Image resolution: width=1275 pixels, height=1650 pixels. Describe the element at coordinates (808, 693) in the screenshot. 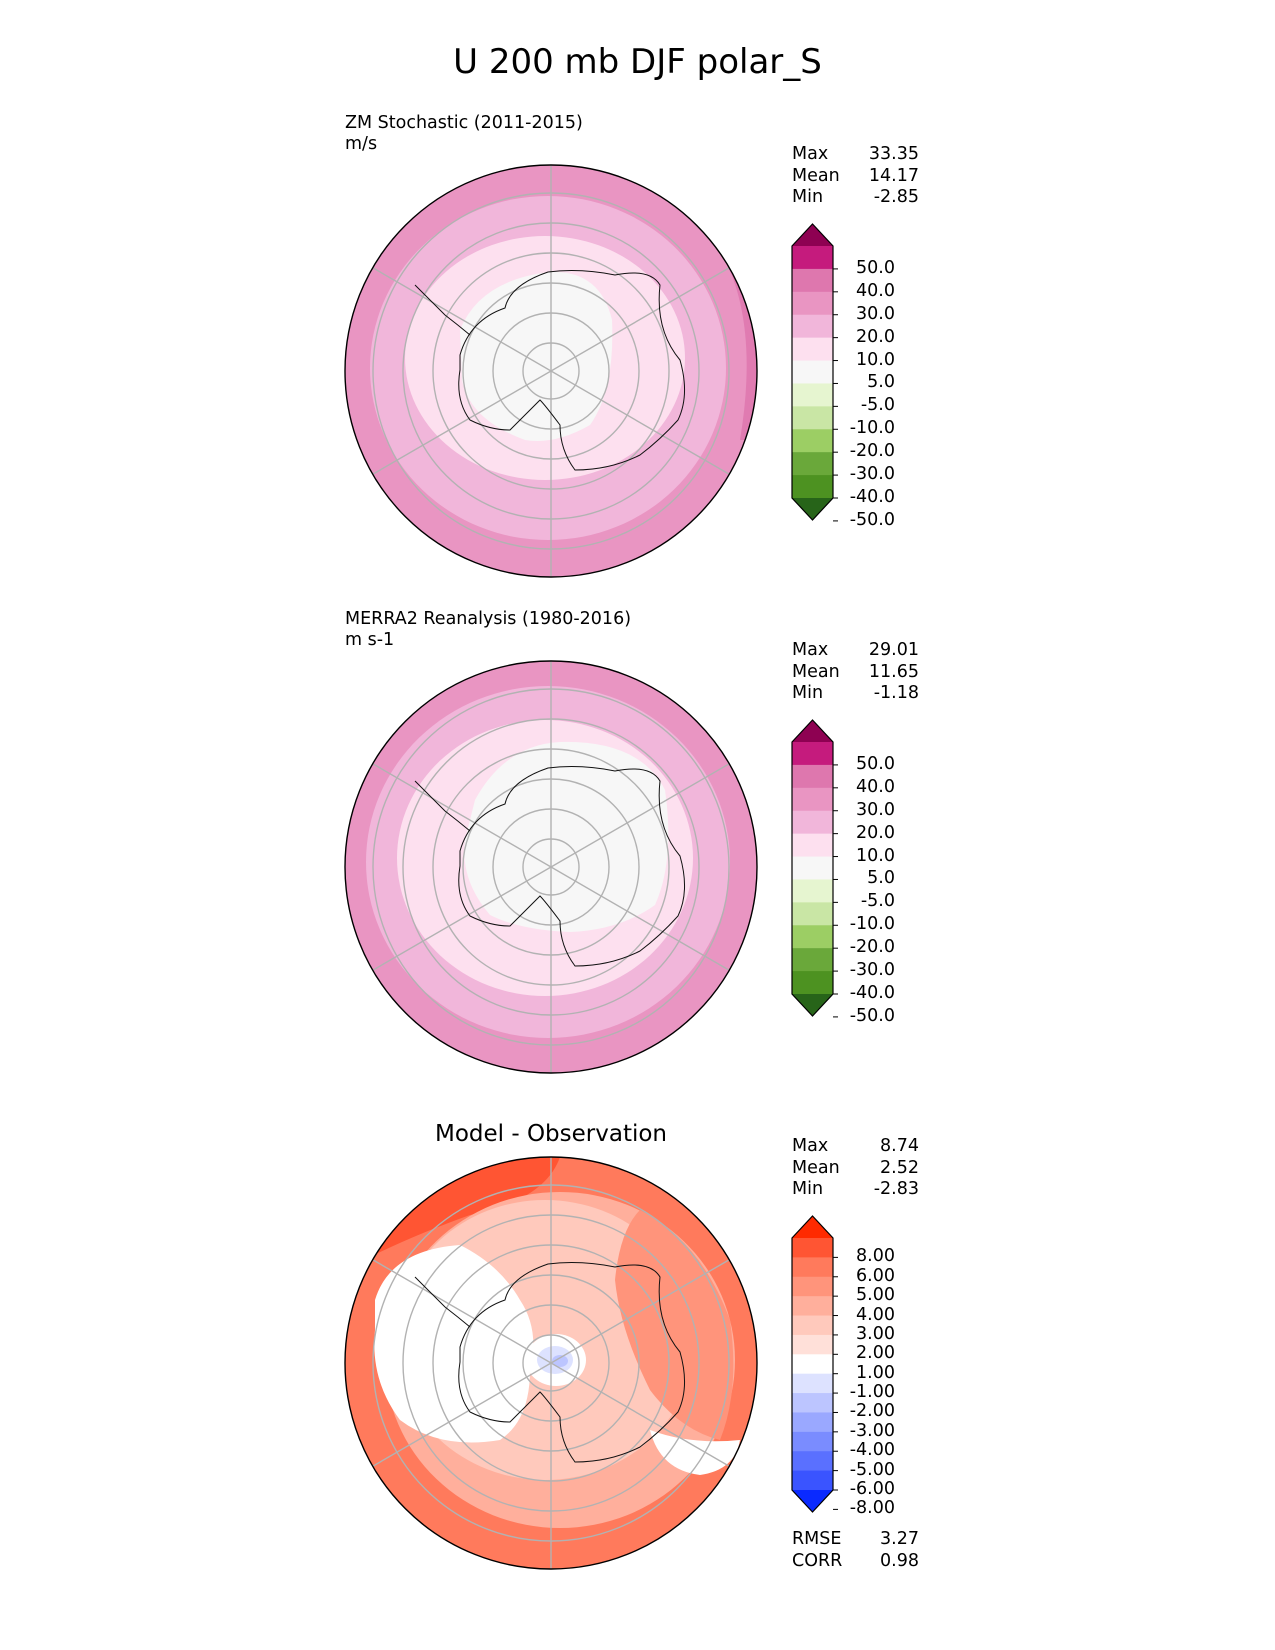

I see `stat-label: Min` at that location.